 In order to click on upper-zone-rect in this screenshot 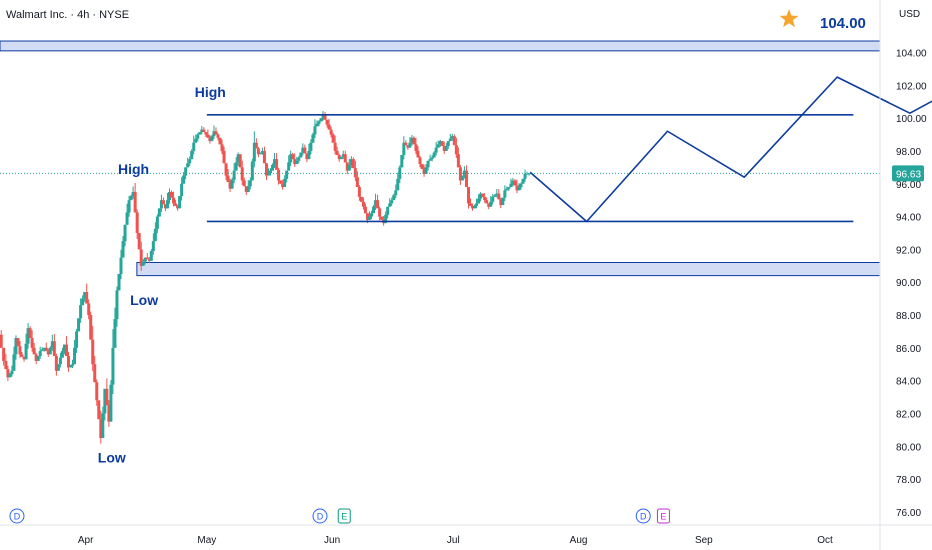, I will do `click(440, 46)`.